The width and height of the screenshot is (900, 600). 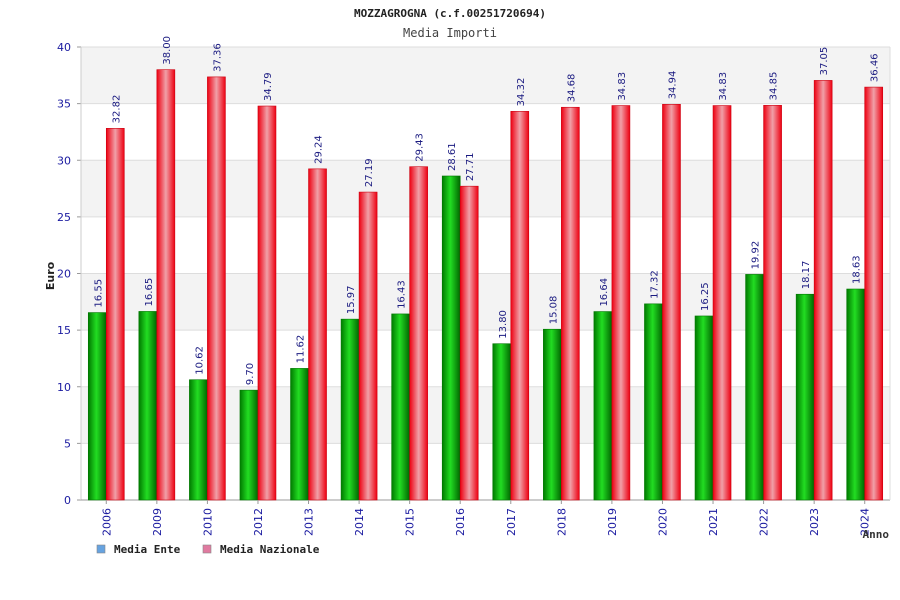 What do you see at coordinates (359, 522) in the screenshot?
I see `x-tick-label: 2014` at bounding box center [359, 522].